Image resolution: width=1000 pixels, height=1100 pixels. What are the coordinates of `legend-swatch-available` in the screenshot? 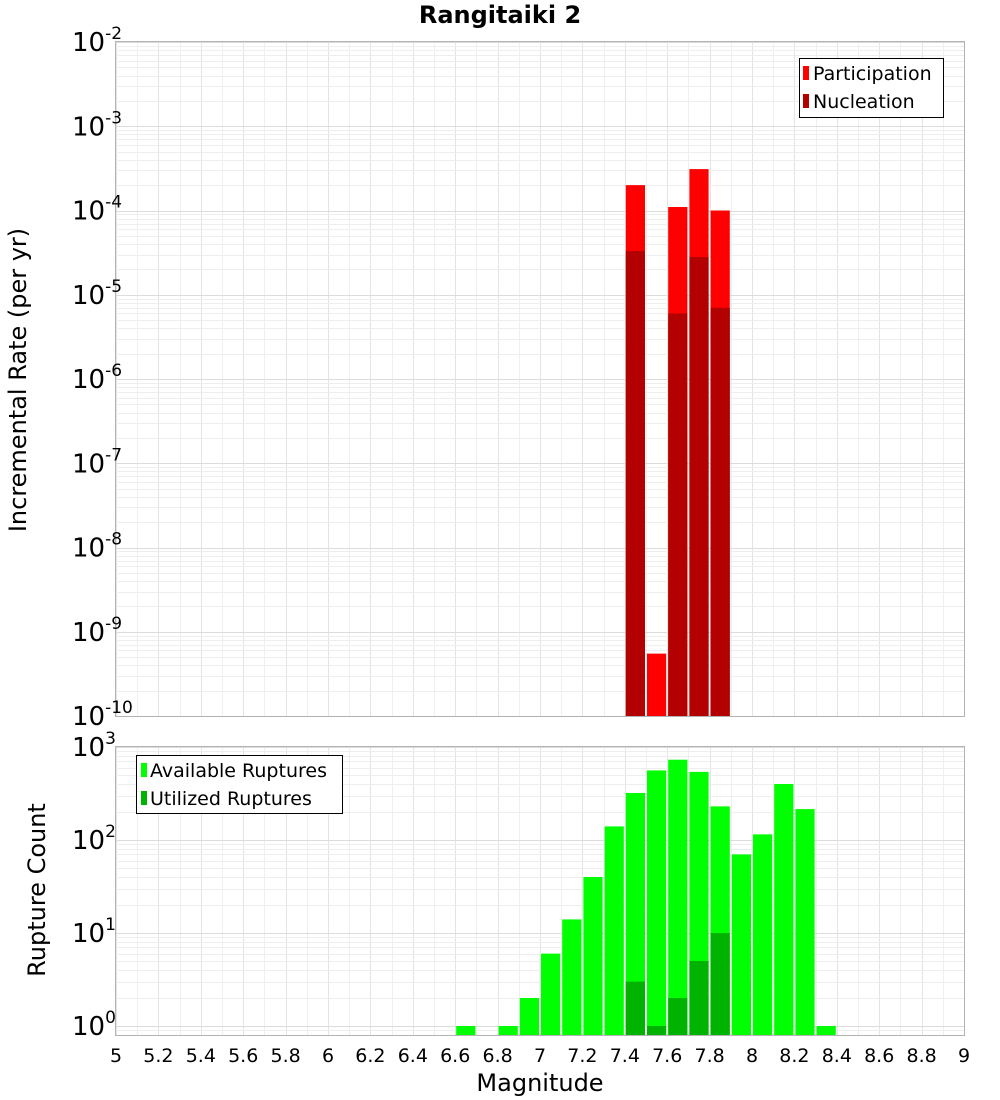 It's located at (144, 770).